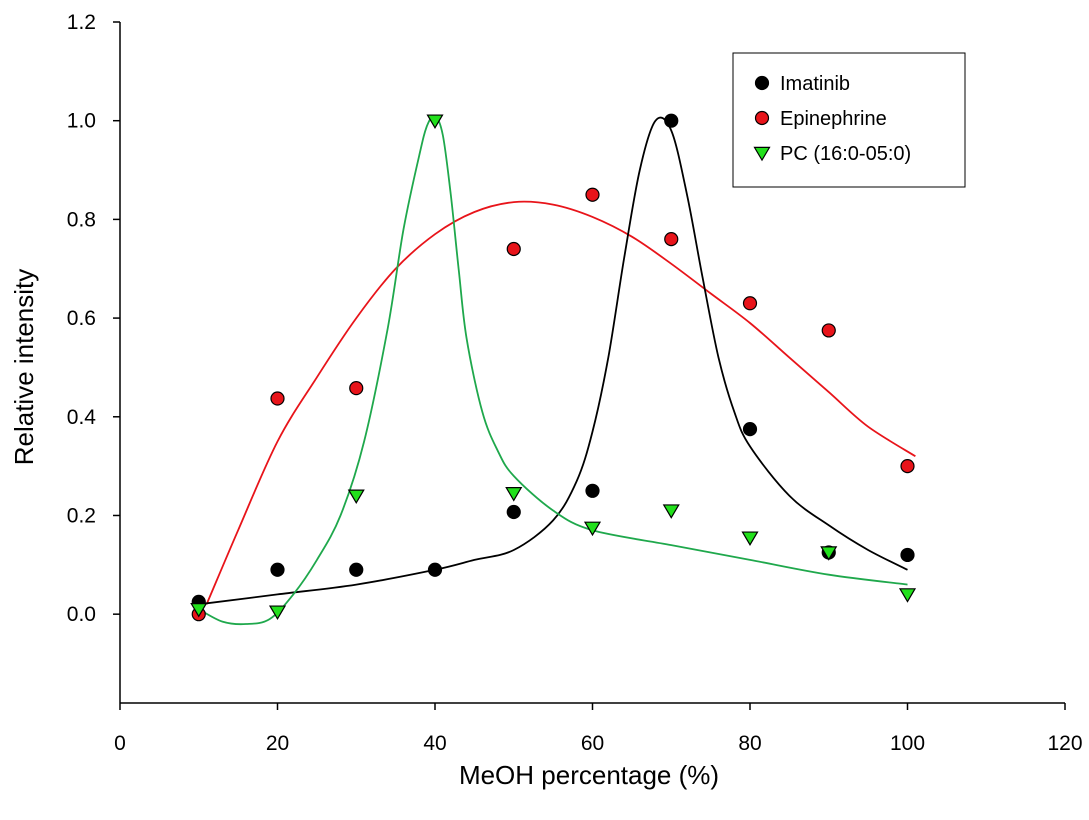 This screenshot has width=1089, height=820. What do you see at coordinates (815, 84) in the screenshot?
I see `imatinib-legend-label: Imatinib` at bounding box center [815, 84].